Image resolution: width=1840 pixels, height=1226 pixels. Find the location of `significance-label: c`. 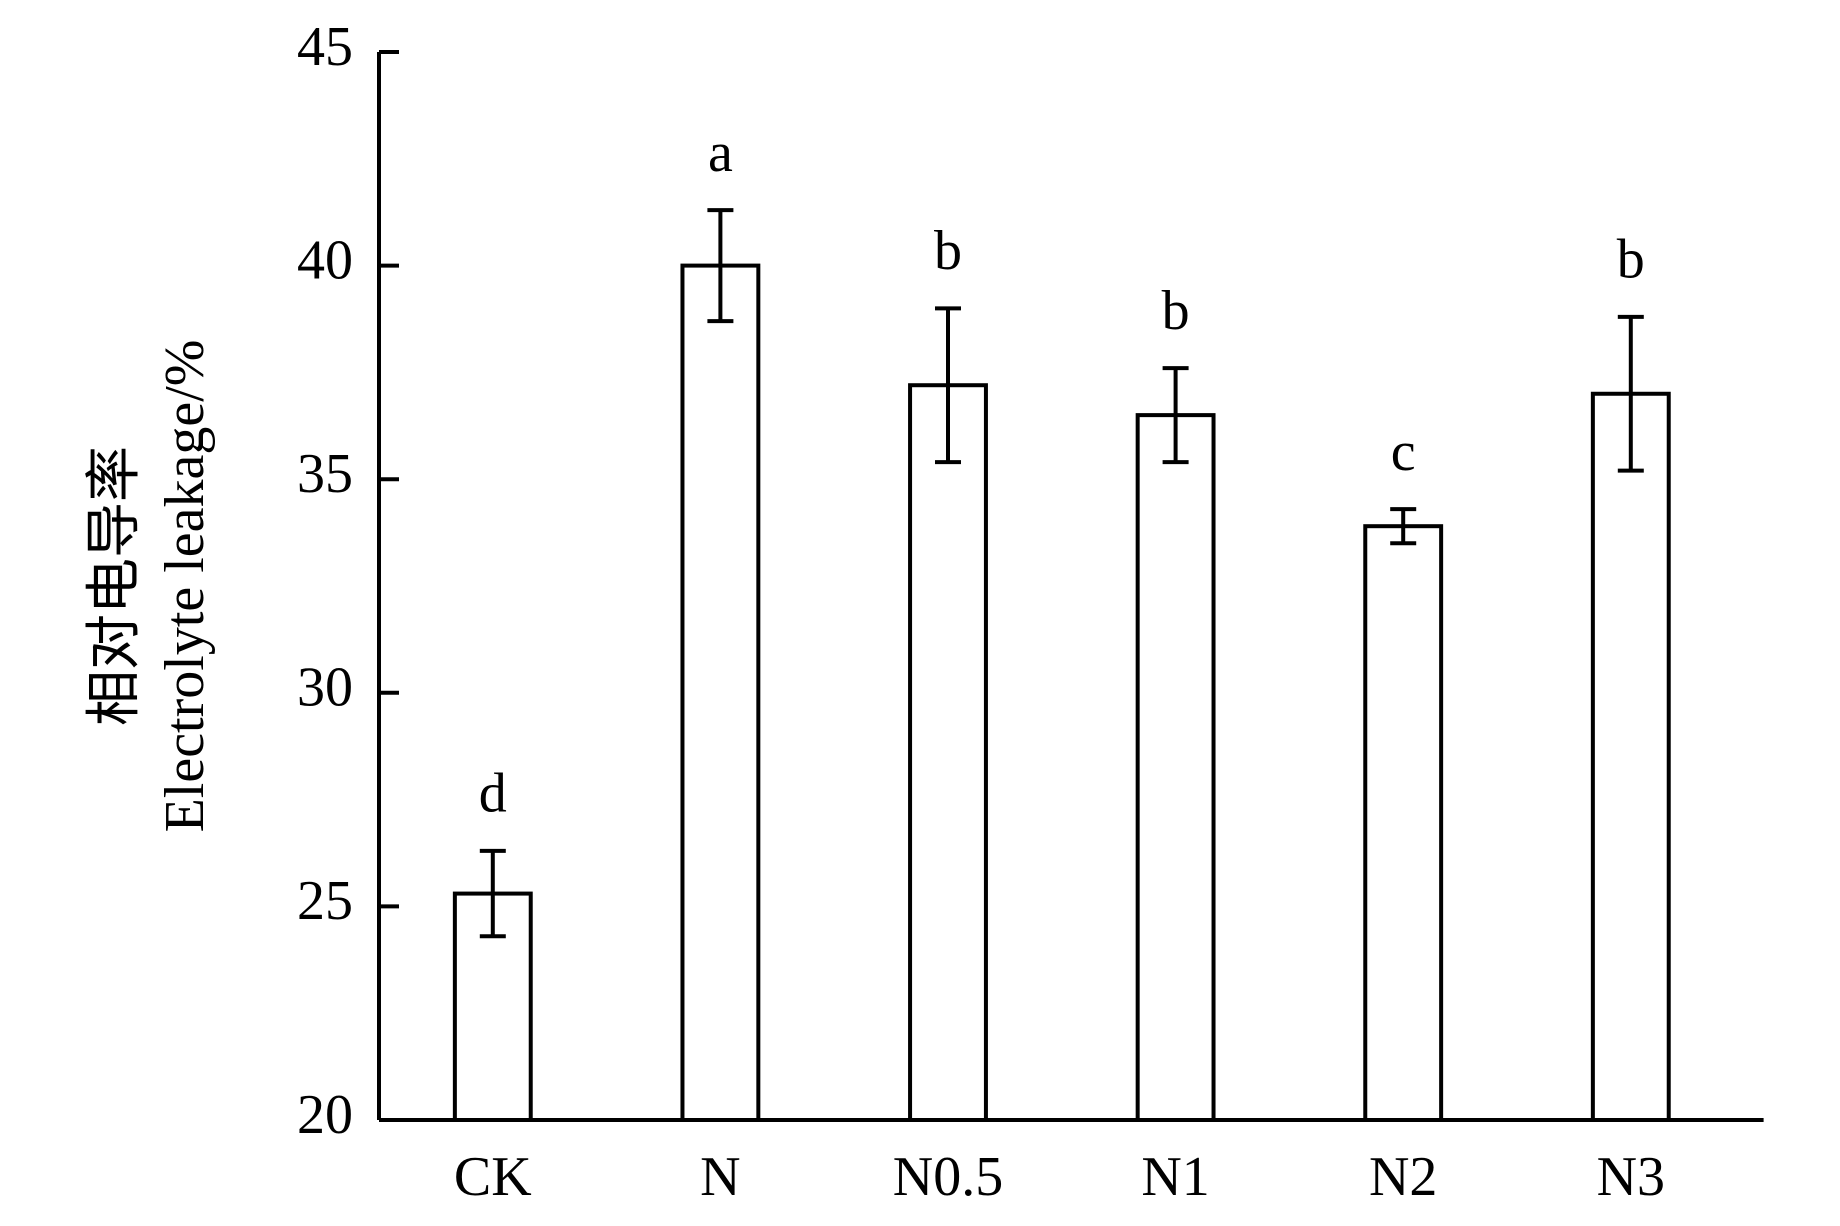

significance-label: c is located at coordinates (1403, 452).